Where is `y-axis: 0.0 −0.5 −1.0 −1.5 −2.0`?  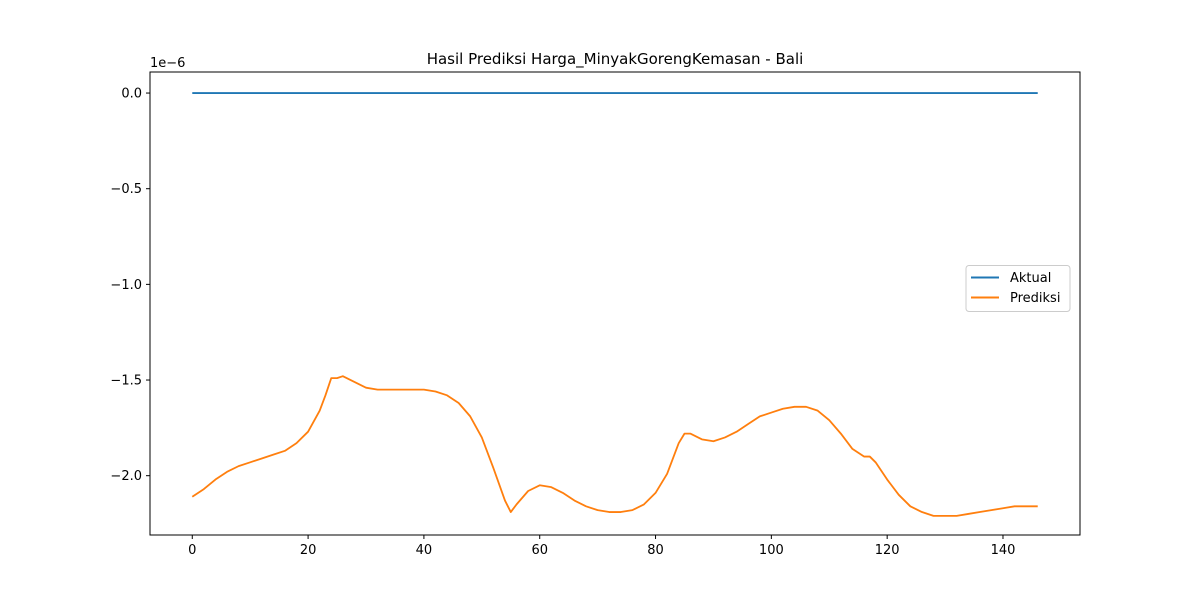
y-axis: 0.0 −0.5 −1.0 −1.5 −2.0 is located at coordinates (130, 285).